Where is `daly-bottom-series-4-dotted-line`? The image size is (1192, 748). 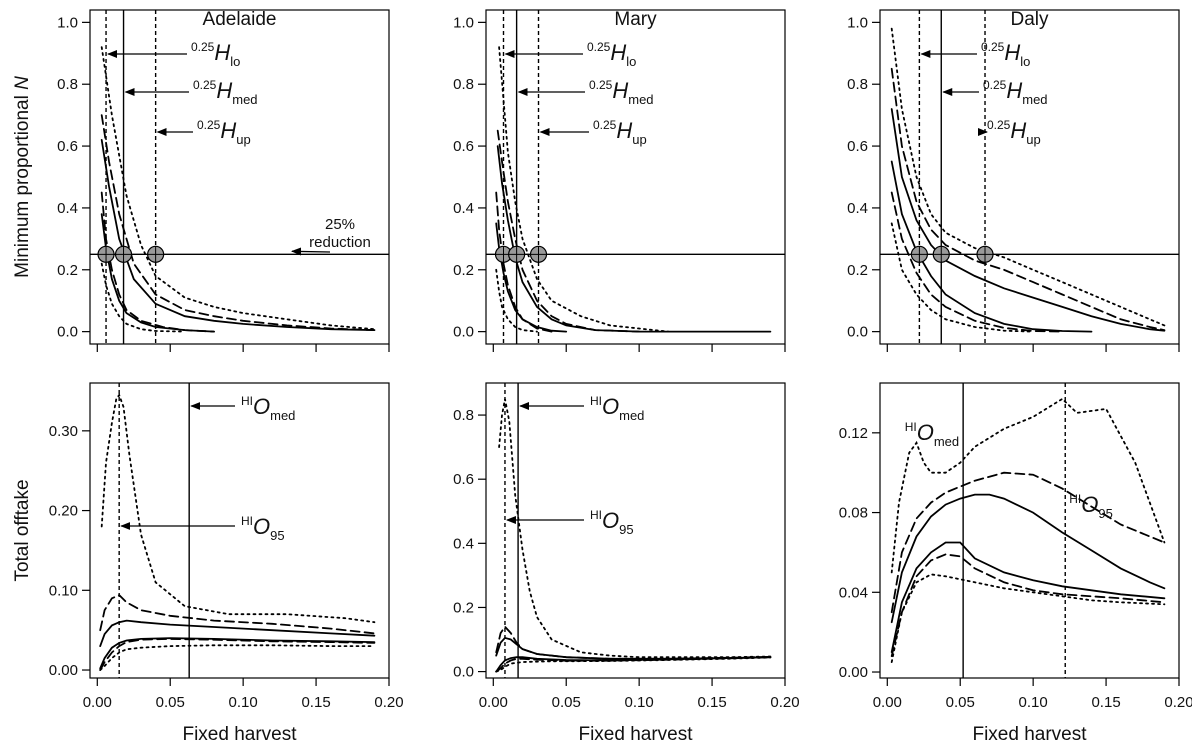
daly-bottom-series-4-dotted-line is located at coordinates (1028, 485).